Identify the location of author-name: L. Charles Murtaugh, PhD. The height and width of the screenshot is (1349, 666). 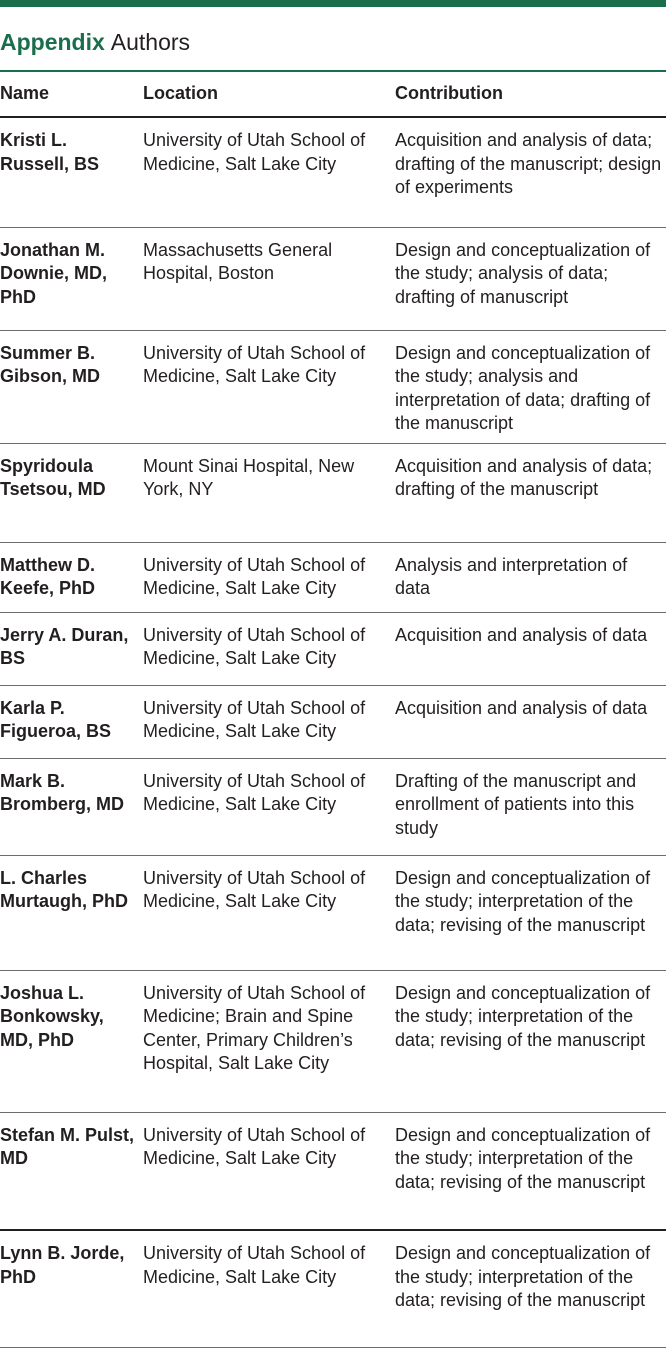
(71, 913).